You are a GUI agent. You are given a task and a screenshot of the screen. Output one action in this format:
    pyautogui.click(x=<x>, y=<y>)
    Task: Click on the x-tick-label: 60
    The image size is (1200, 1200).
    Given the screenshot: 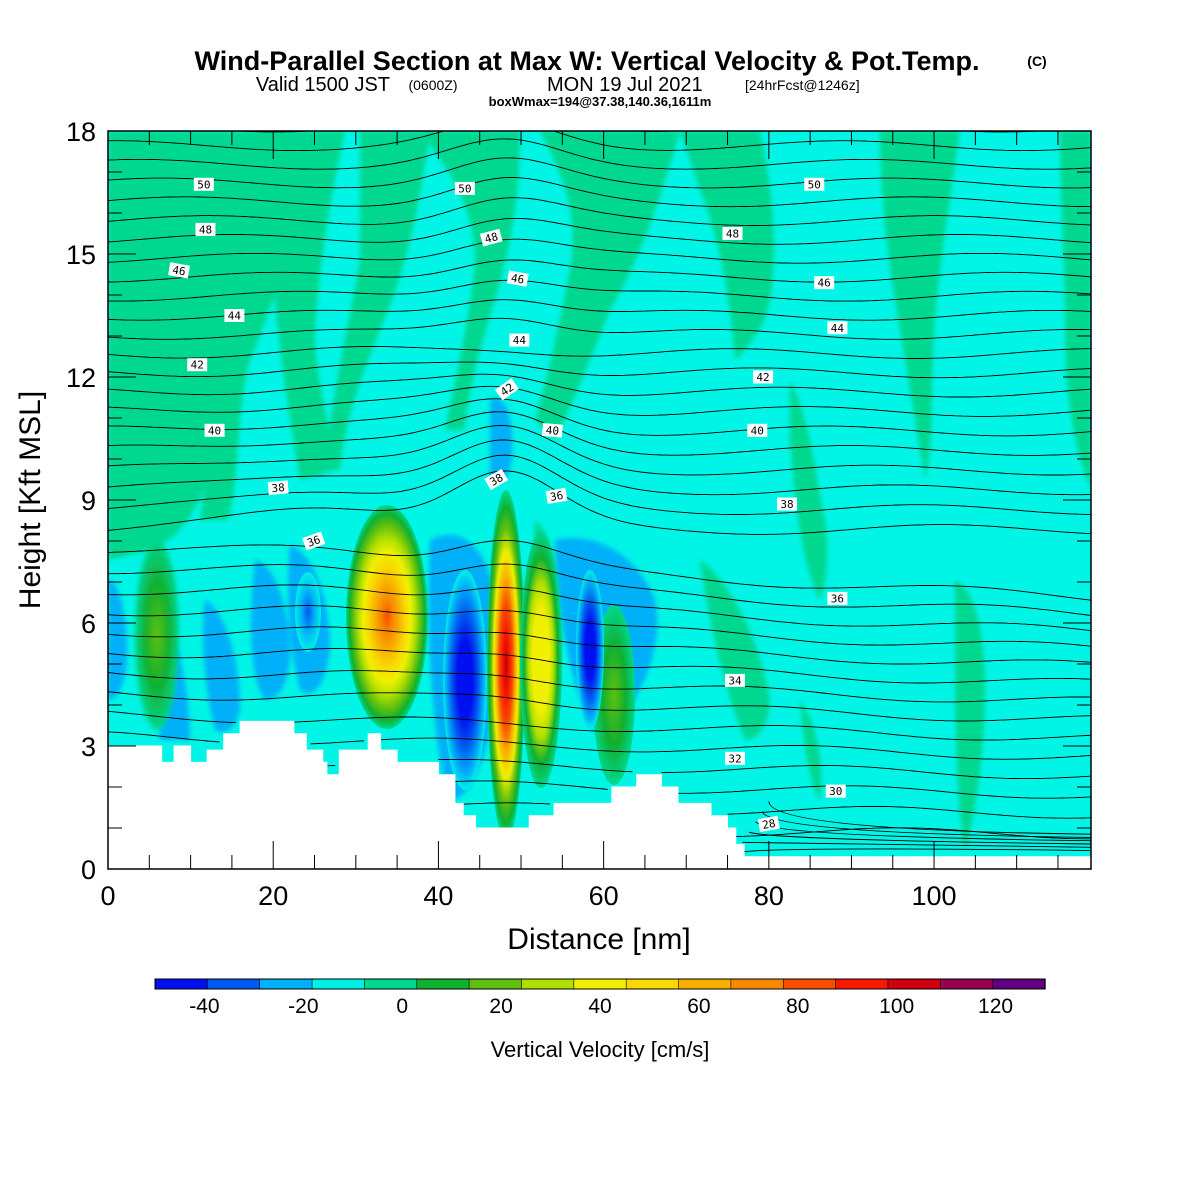 What is the action you would take?
    pyautogui.click(x=604, y=896)
    